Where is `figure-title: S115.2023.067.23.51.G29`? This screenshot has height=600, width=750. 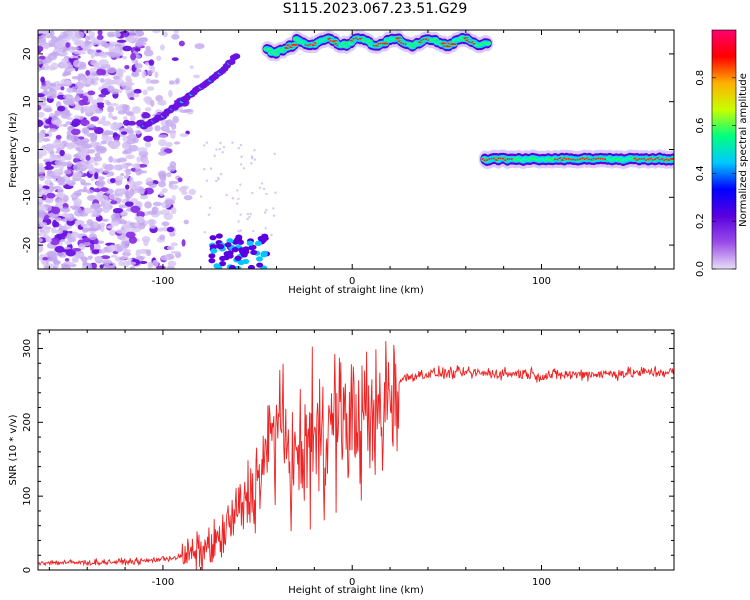 figure-title: S115.2023.067.23.51.G29 is located at coordinates (375, 9).